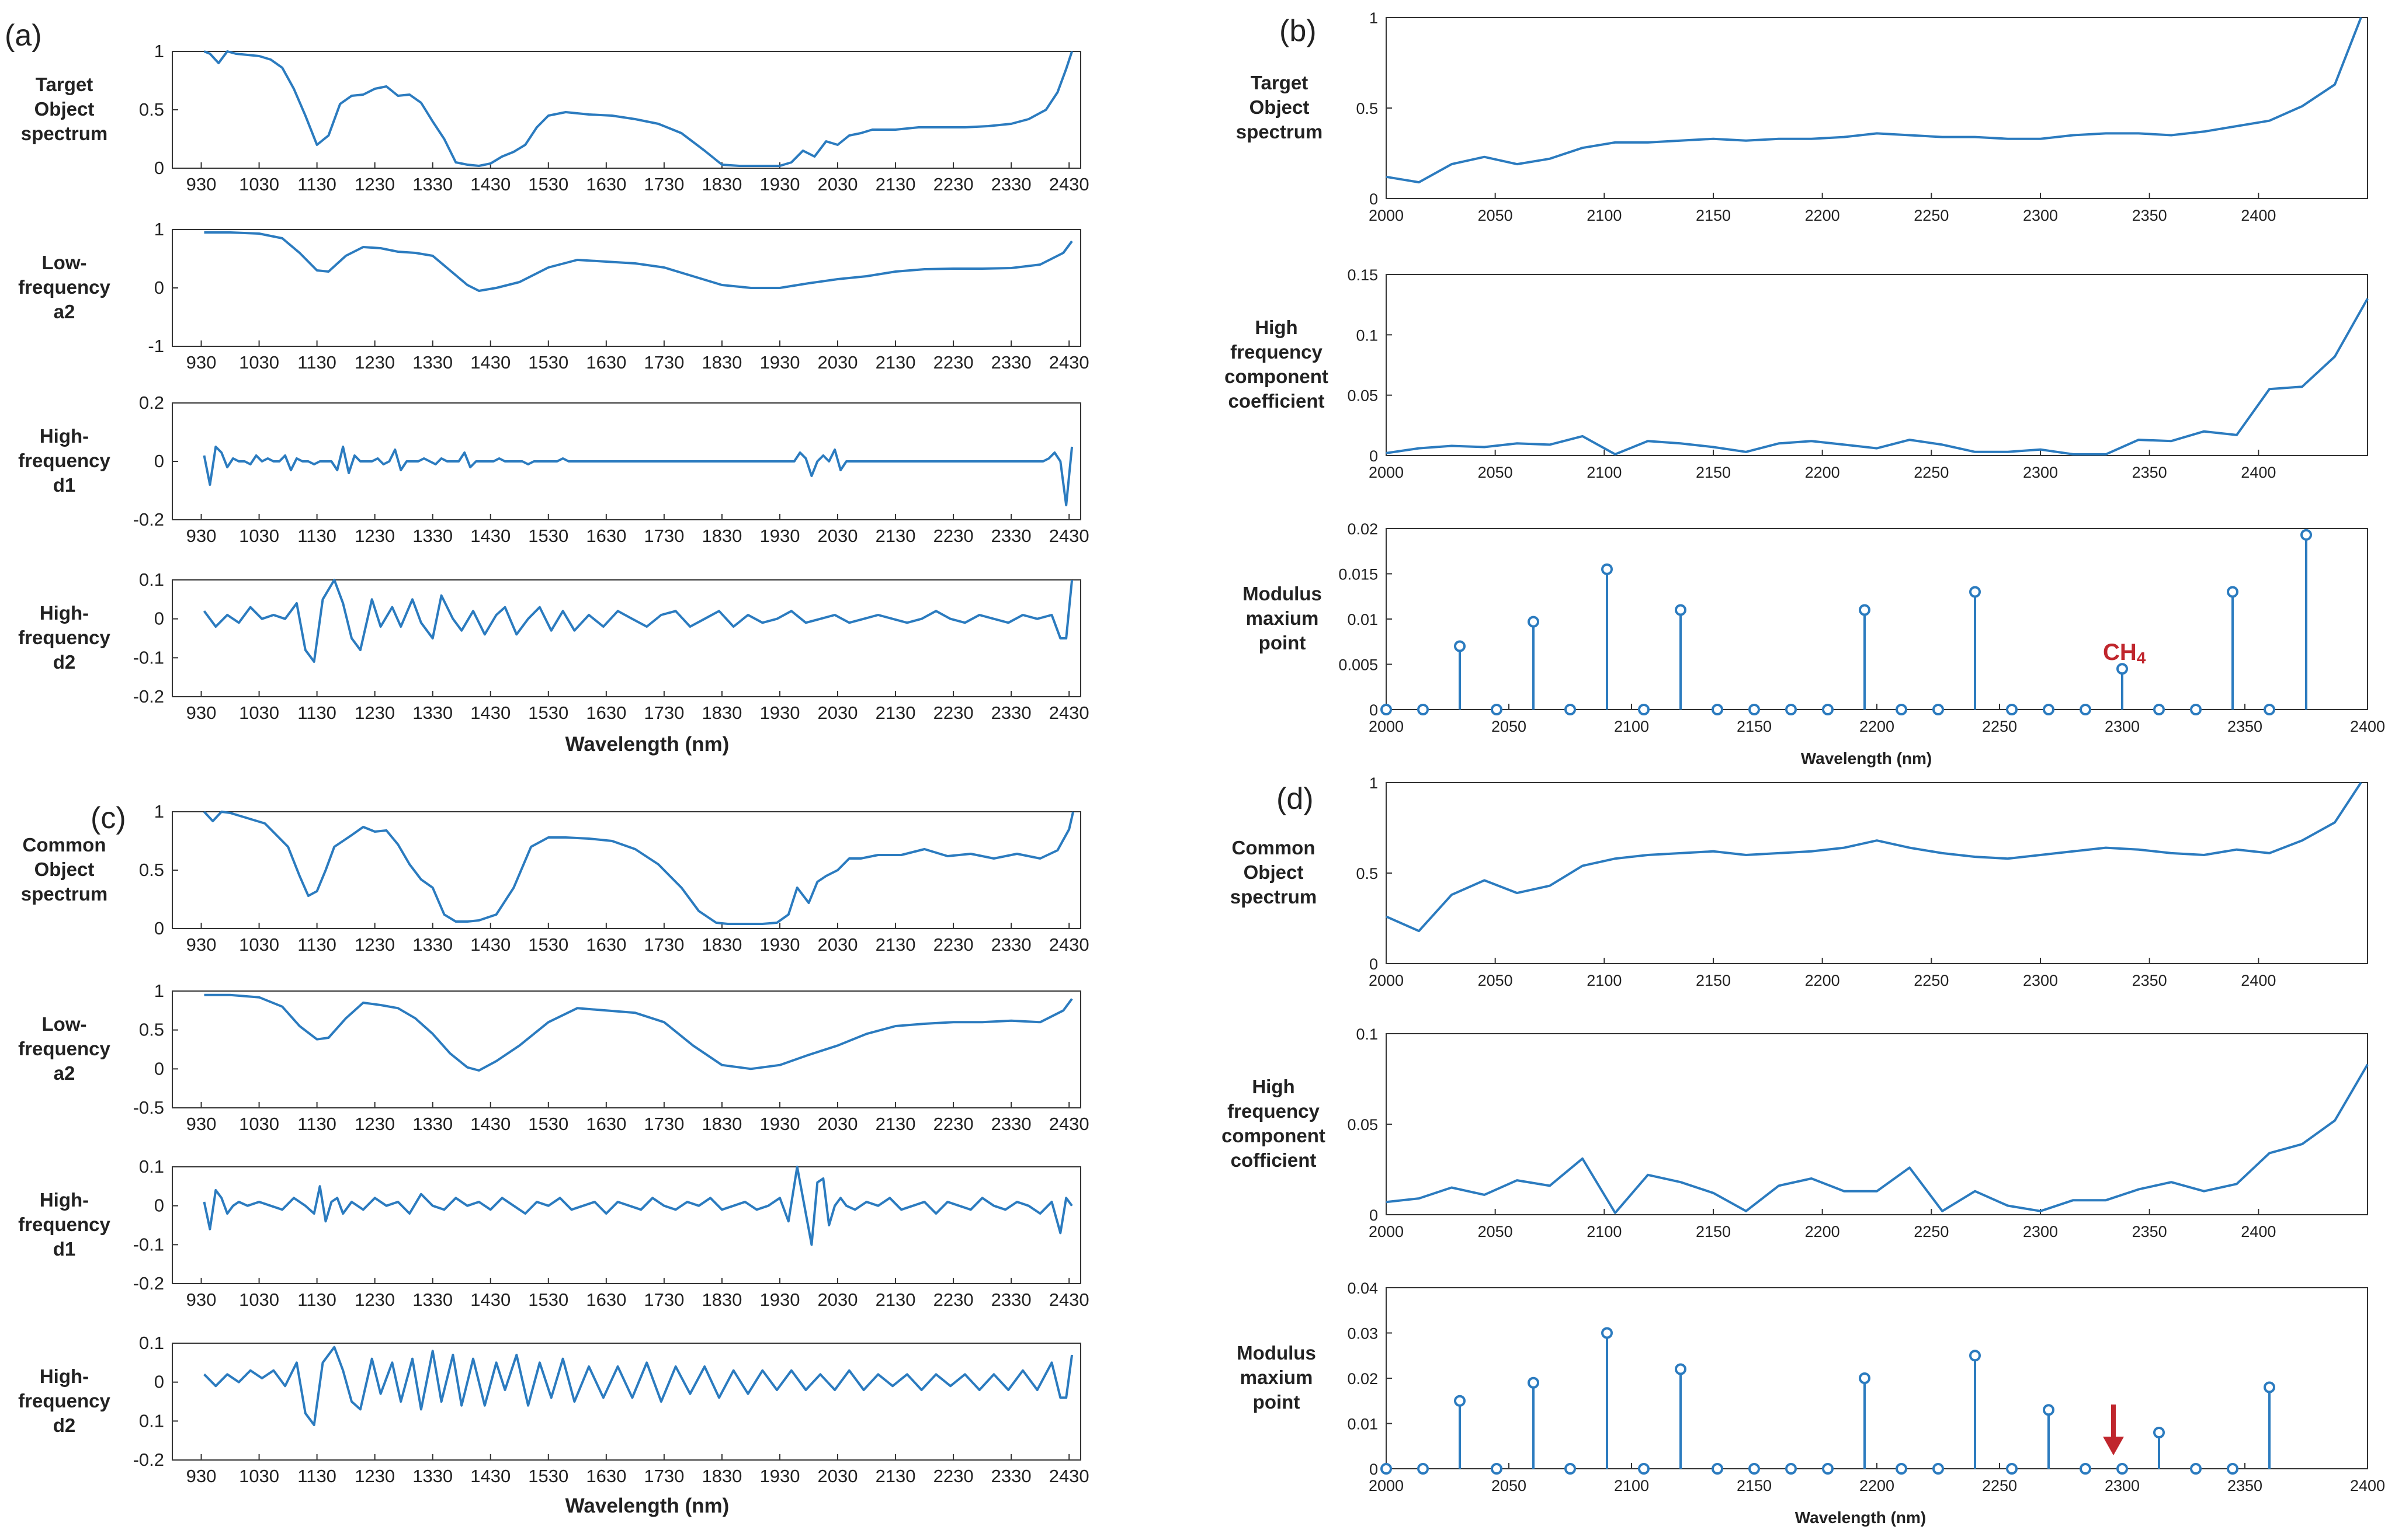 Image resolution: width=2395 pixels, height=1540 pixels. What do you see at coordinates (1282, 593) in the screenshot?
I see `y-axis-label: Modulus` at bounding box center [1282, 593].